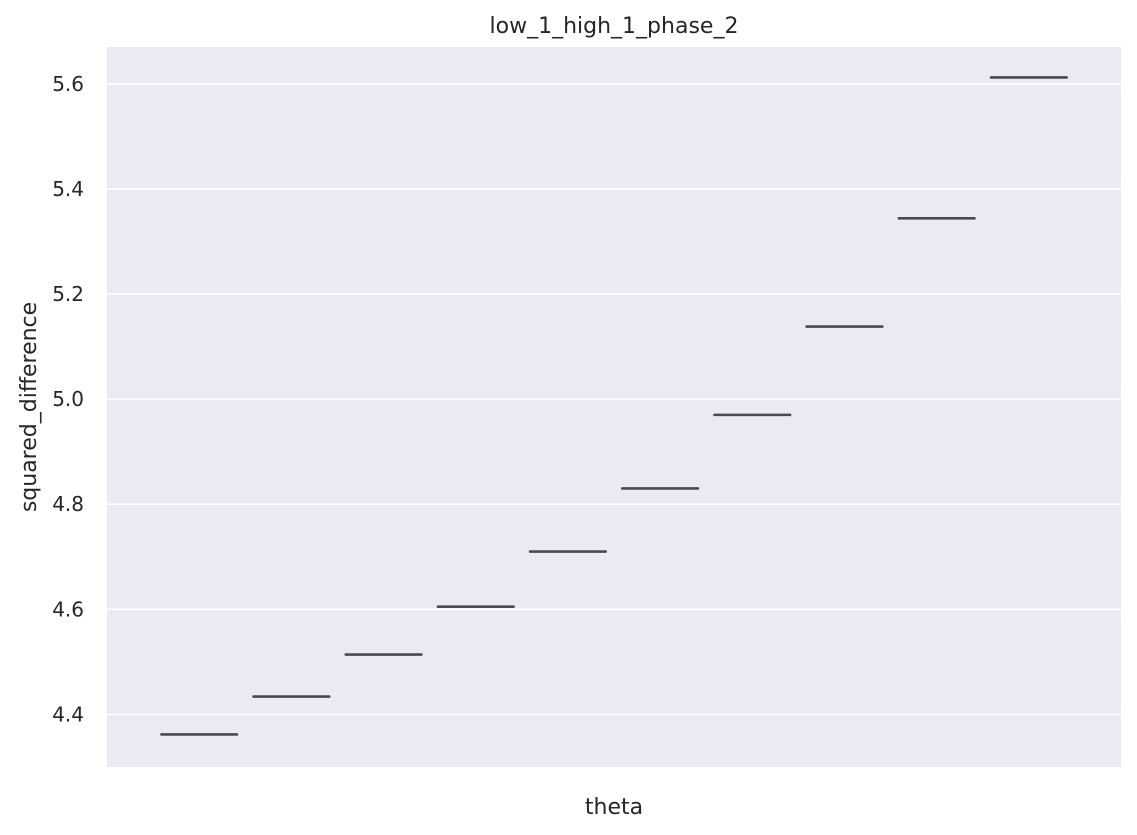 This screenshot has height=835, width=1137. What do you see at coordinates (29, 407) in the screenshot?
I see `y-axis-label: squared_difference` at bounding box center [29, 407].